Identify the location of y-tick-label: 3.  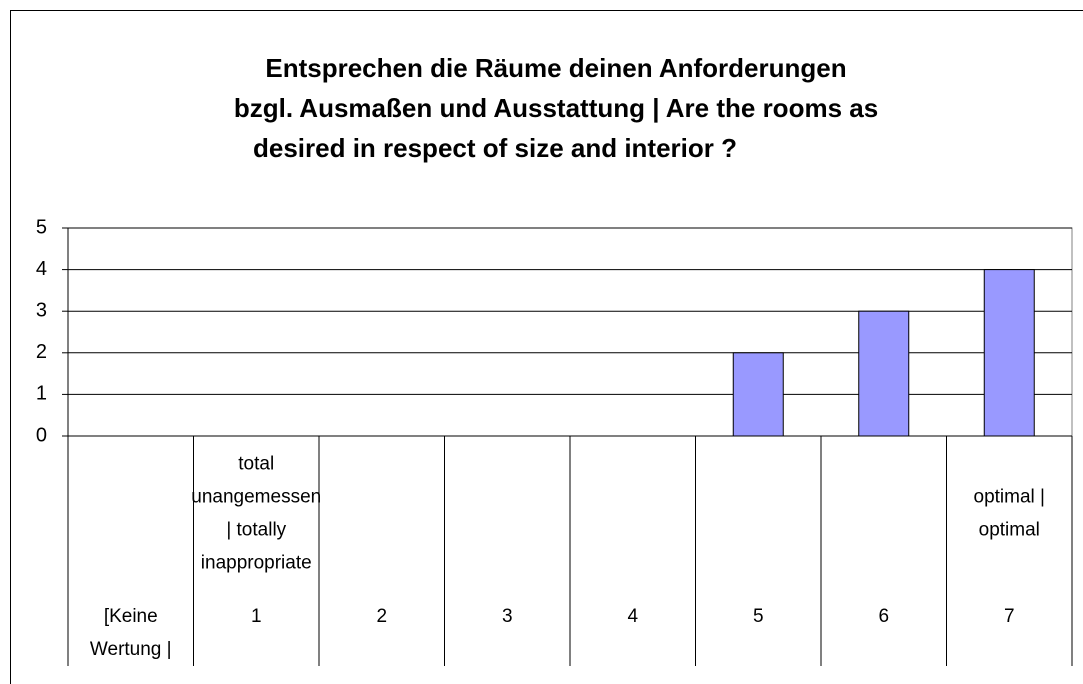
(41, 310).